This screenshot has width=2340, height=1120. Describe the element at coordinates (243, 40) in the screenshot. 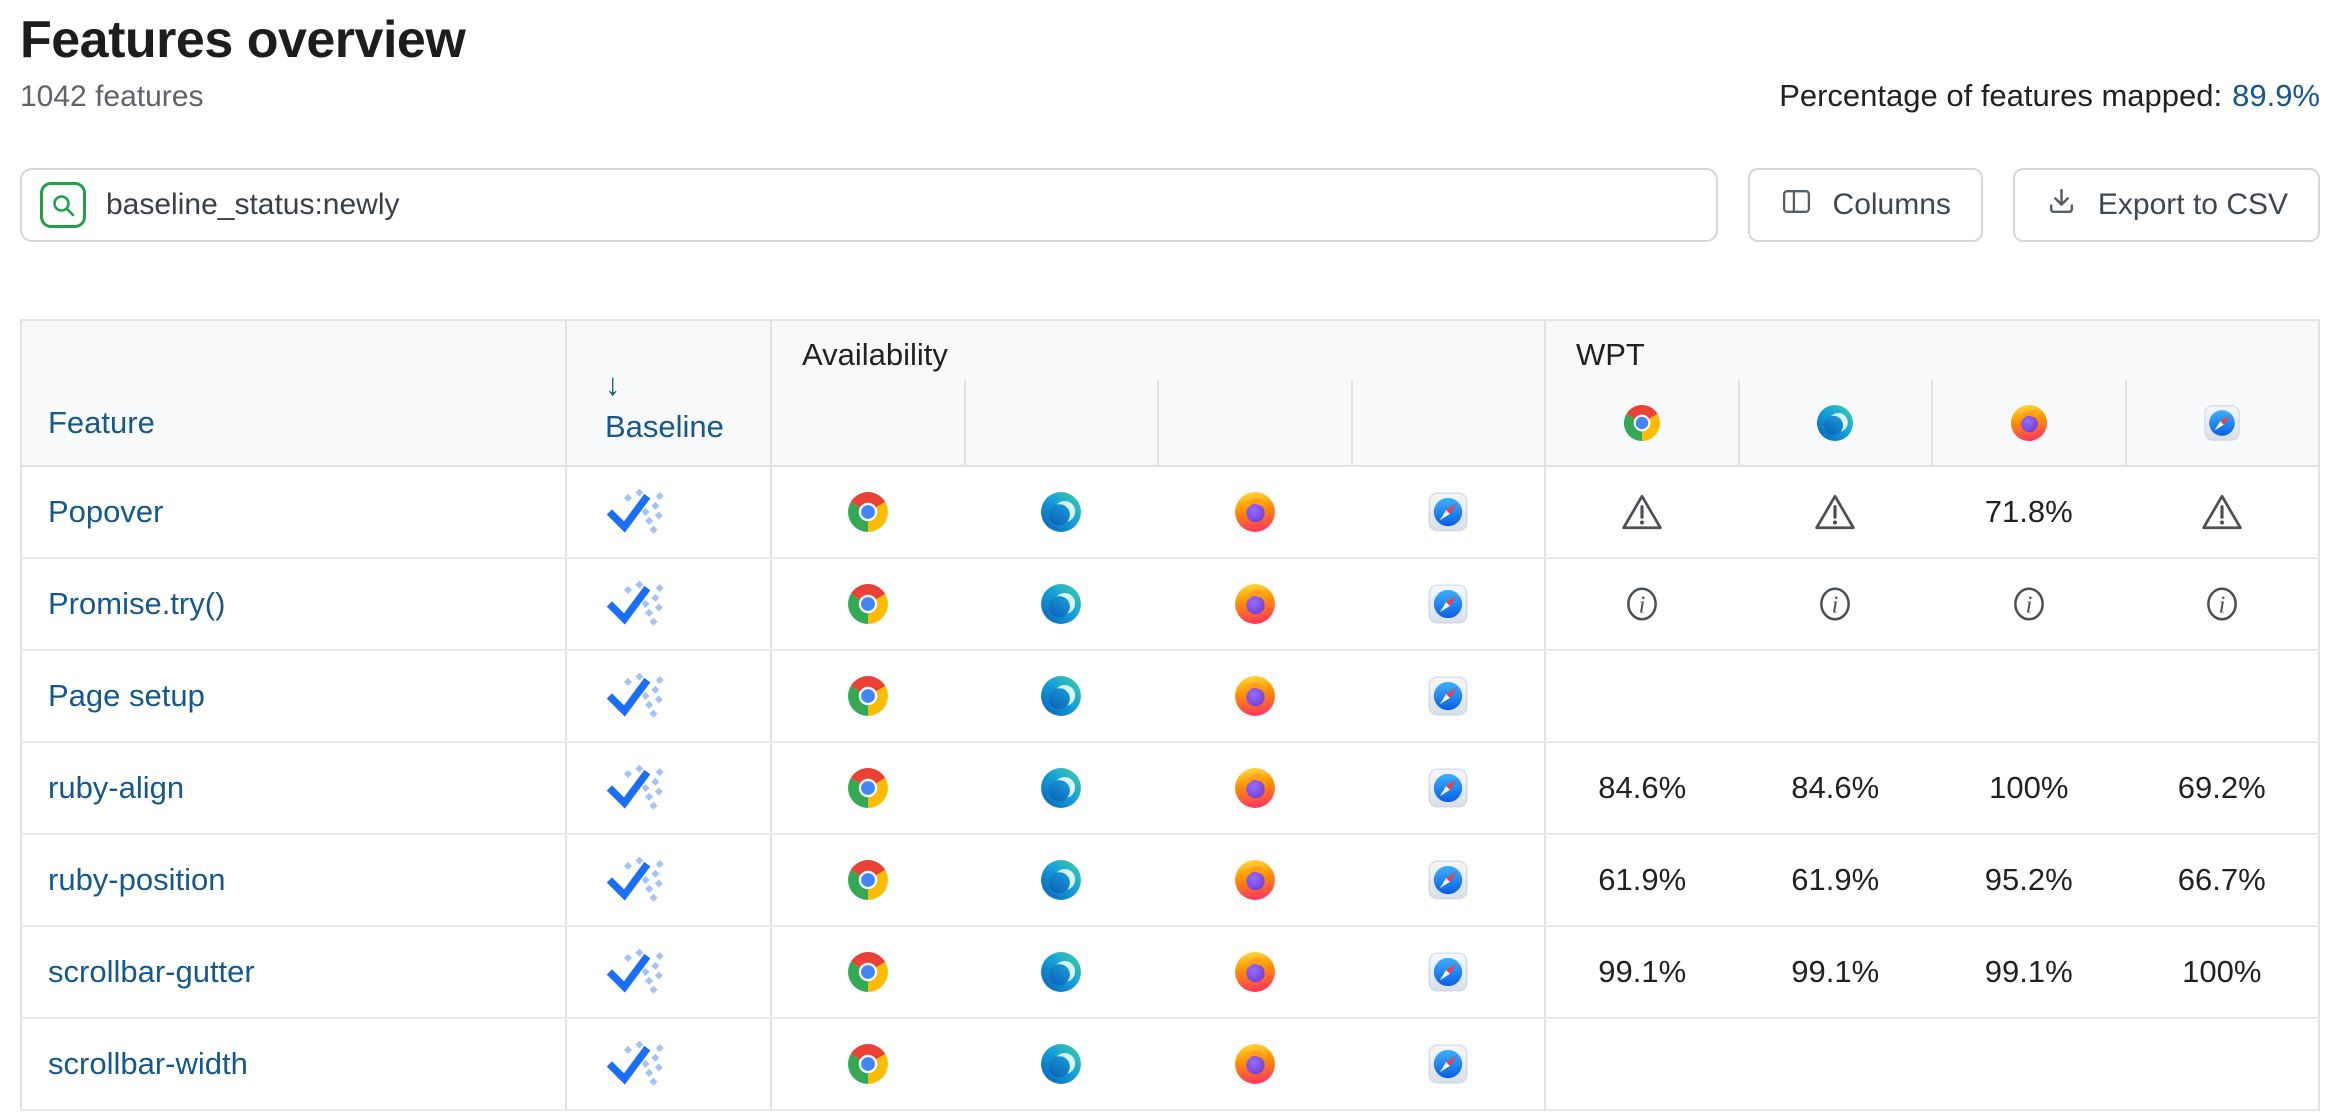

I see `page-title: Features overview` at that location.